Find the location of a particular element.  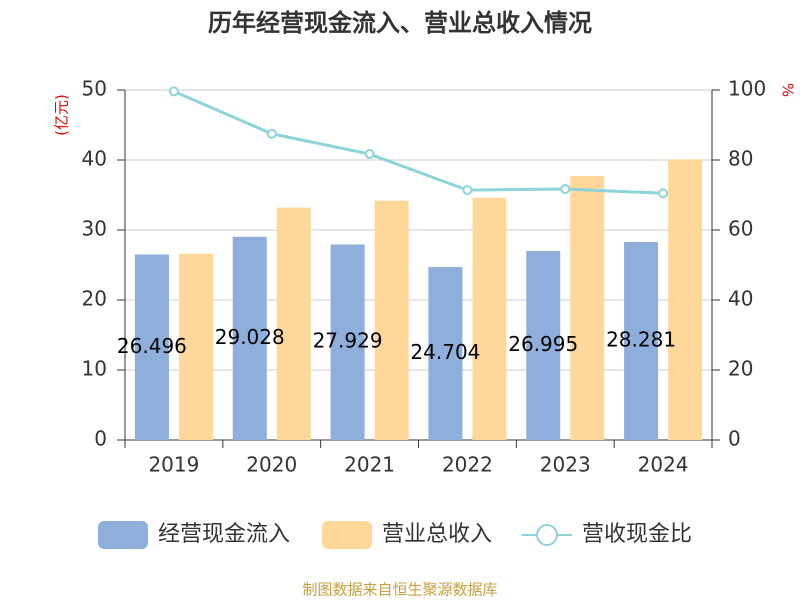

y2-tick-label: 60 is located at coordinates (740, 229).